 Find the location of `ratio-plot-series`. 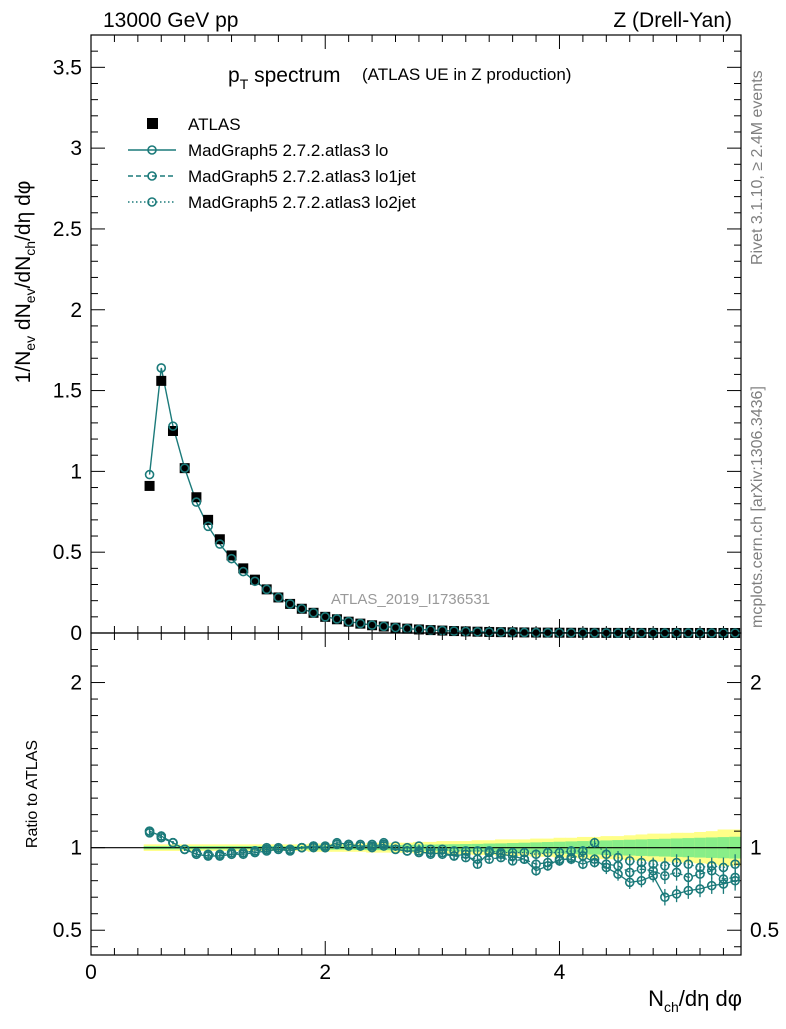

ratio-plot-series is located at coordinates (442, 866).